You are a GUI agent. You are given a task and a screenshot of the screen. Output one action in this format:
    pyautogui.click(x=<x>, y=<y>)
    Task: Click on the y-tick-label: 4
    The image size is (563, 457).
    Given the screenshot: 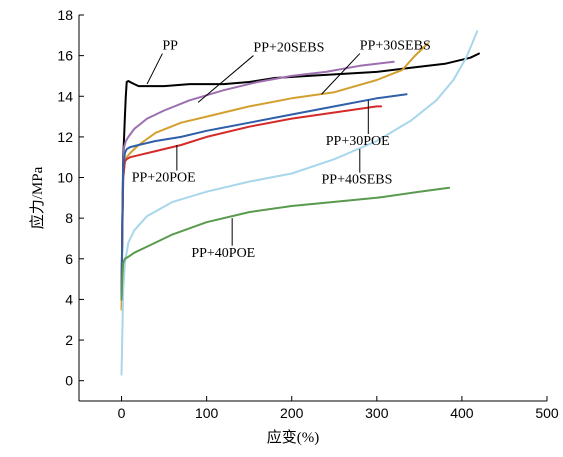 What is the action you would take?
    pyautogui.click(x=69, y=299)
    